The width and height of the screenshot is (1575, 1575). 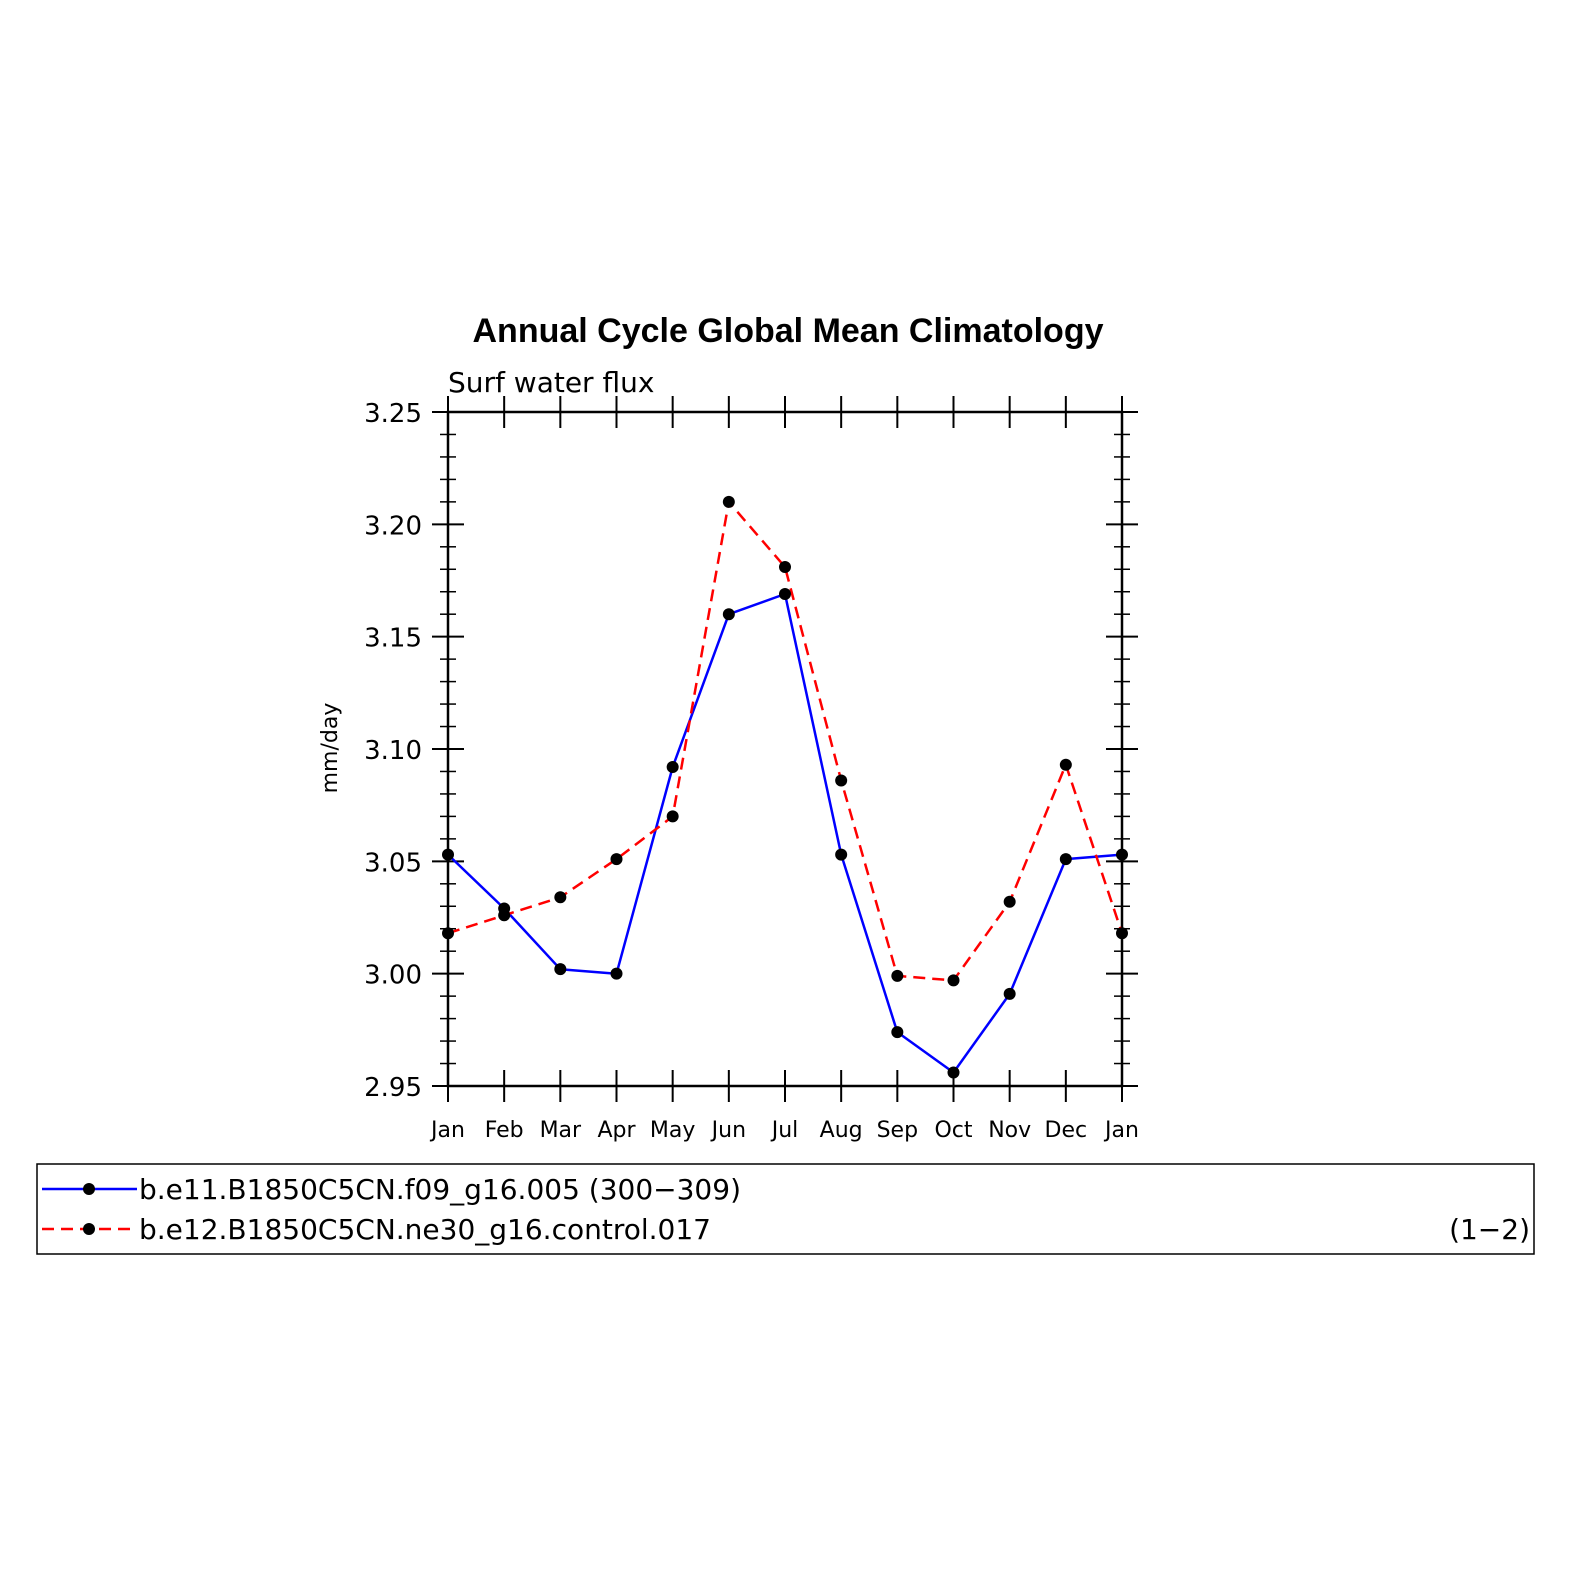 I want to click on y-tick-label: 3.25, so click(x=393, y=414).